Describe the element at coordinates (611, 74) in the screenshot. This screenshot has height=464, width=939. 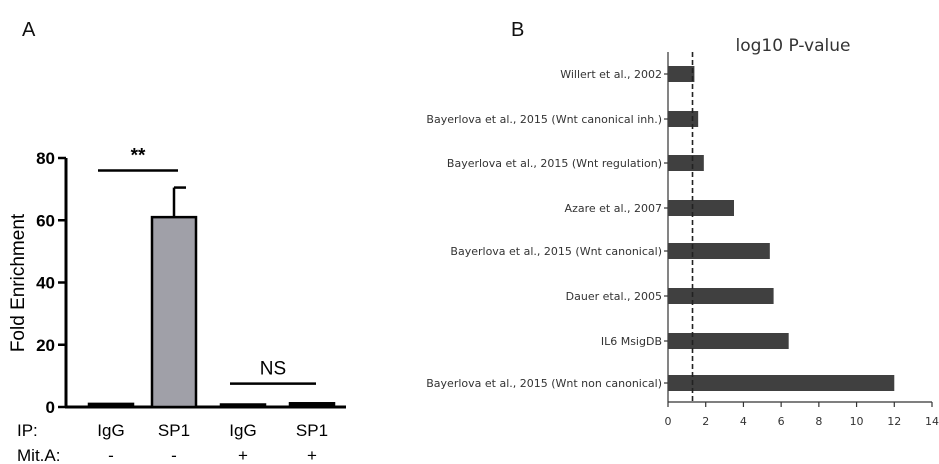
I see `category-label: Willert et al., 2002` at that location.